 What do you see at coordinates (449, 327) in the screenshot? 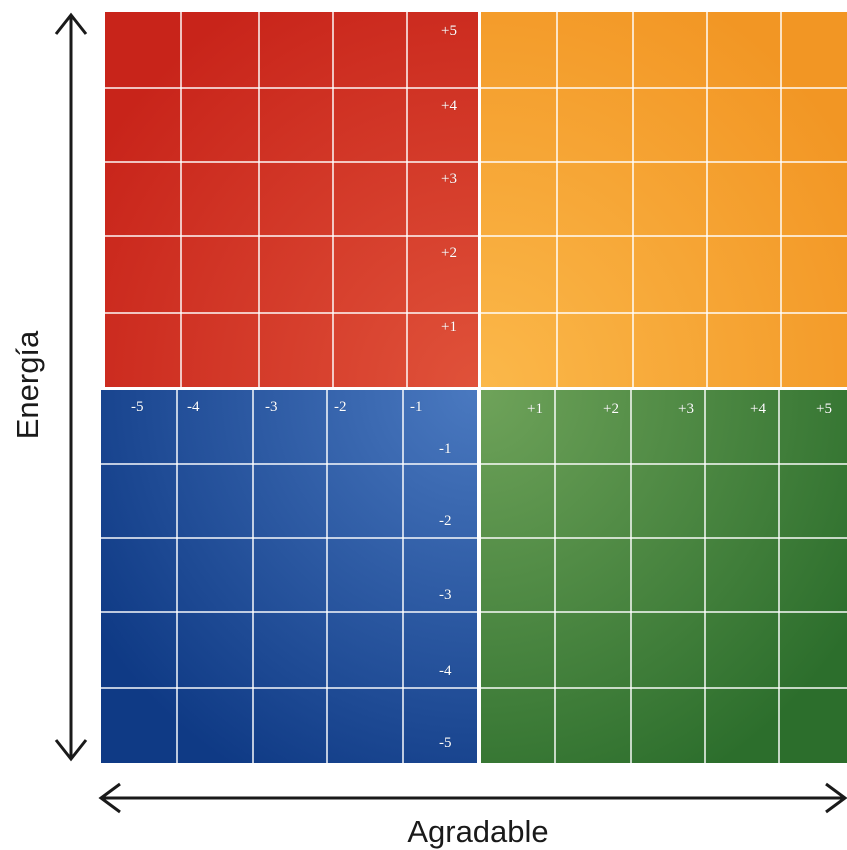
I see `tick-label-plus-1-vertical: +1` at bounding box center [449, 327].